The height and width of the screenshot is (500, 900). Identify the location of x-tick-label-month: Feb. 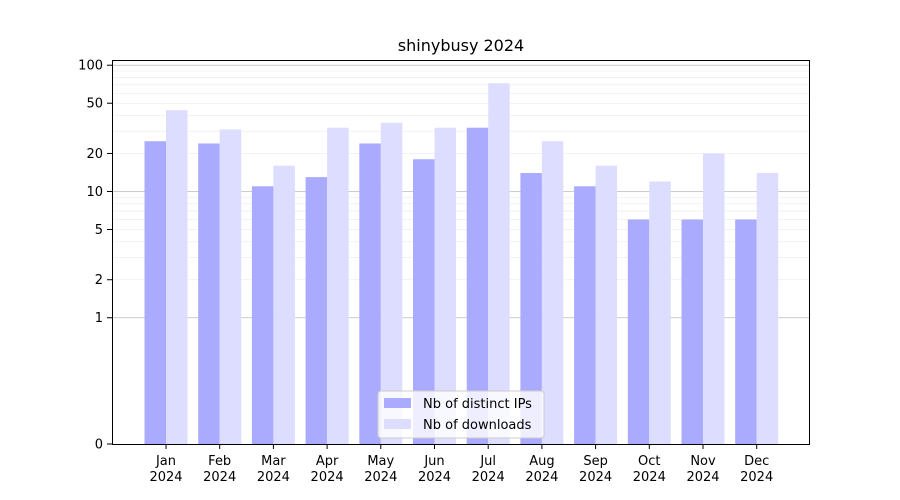
(219, 461).